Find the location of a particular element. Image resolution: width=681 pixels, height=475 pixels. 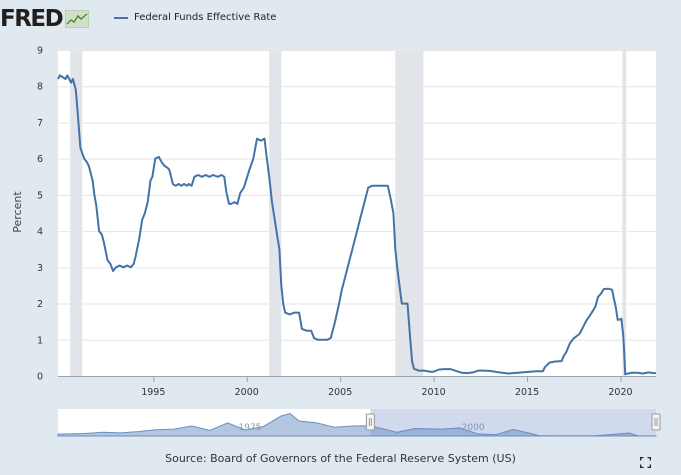

x-tick-label: 1995 is located at coordinates (153, 392).